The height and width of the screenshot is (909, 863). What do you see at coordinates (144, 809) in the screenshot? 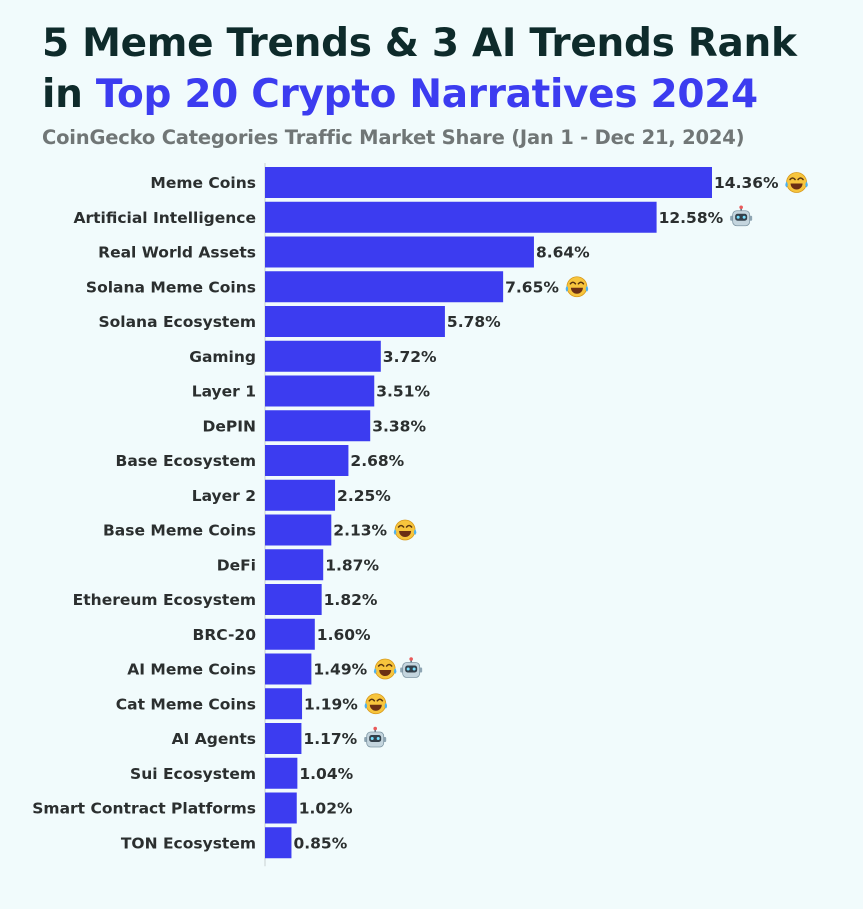
I see `category-label: Smart Contract Platforms` at bounding box center [144, 809].